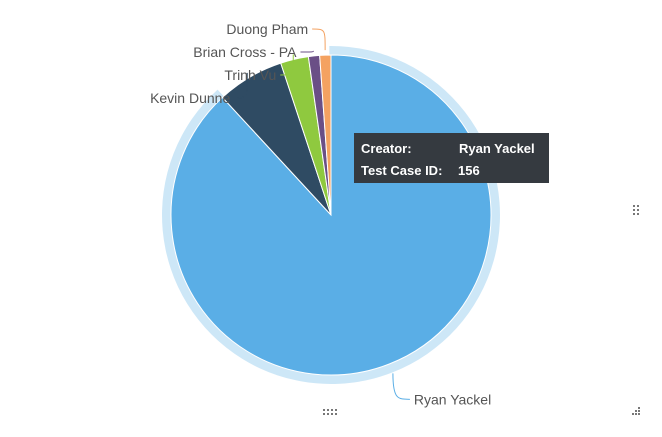  Describe the element at coordinates (452, 399) in the screenshot. I see `slice-label: Ryan Yackel` at that location.